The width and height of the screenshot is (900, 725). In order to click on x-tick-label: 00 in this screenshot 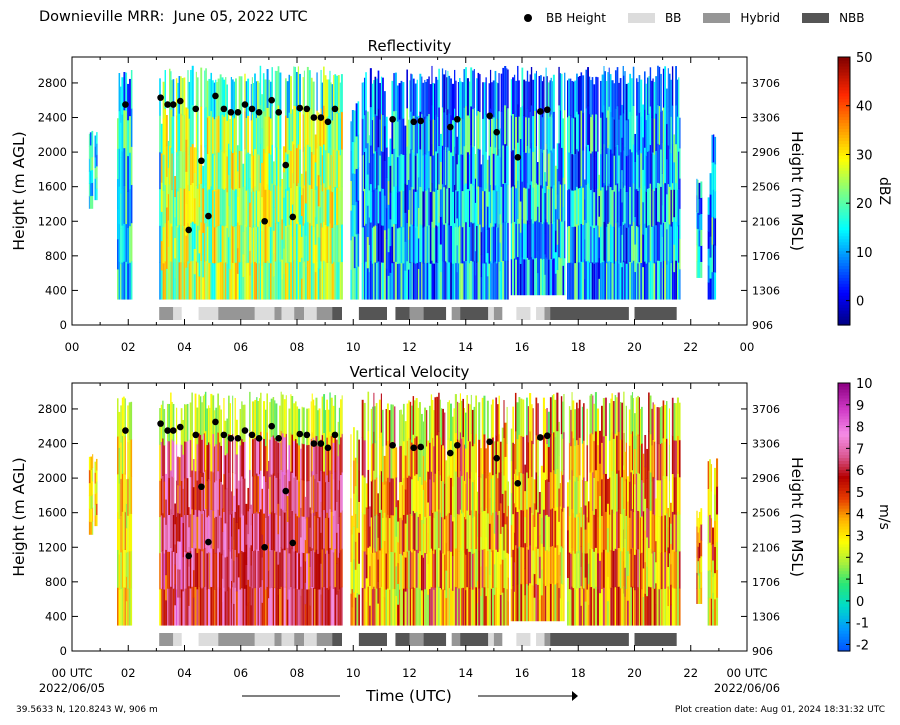, I will do `click(72, 347)`.